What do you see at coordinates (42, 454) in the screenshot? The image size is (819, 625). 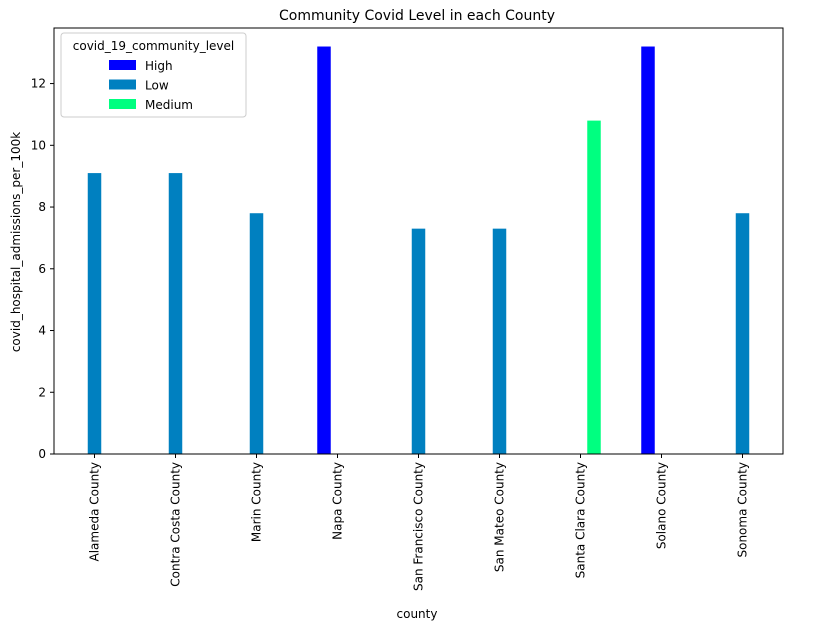 I see `y-tick-label: 0` at bounding box center [42, 454].